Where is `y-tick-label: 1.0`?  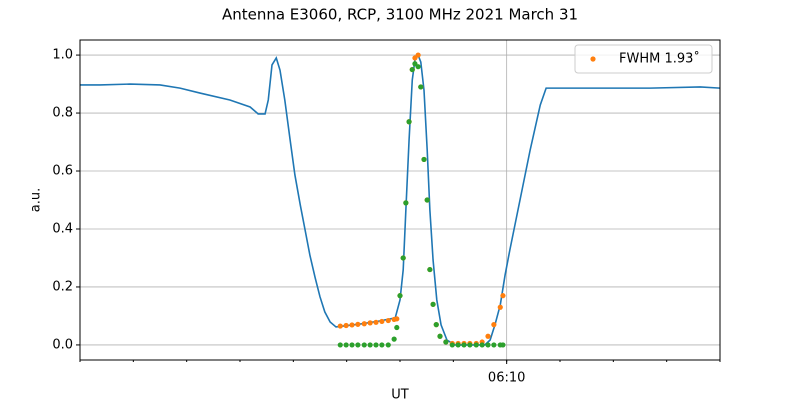
y-tick-label: 1.0 is located at coordinates (62, 55).